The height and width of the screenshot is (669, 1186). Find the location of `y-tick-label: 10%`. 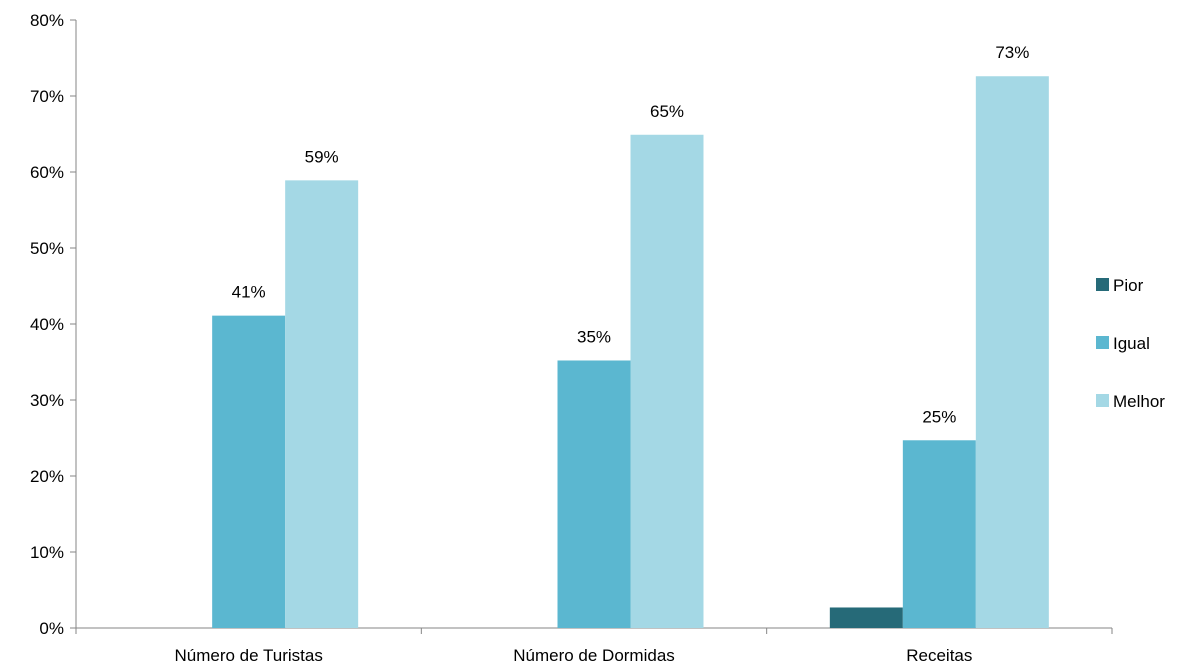

y-tick-label: 10% is located at coordinates (47, 552).